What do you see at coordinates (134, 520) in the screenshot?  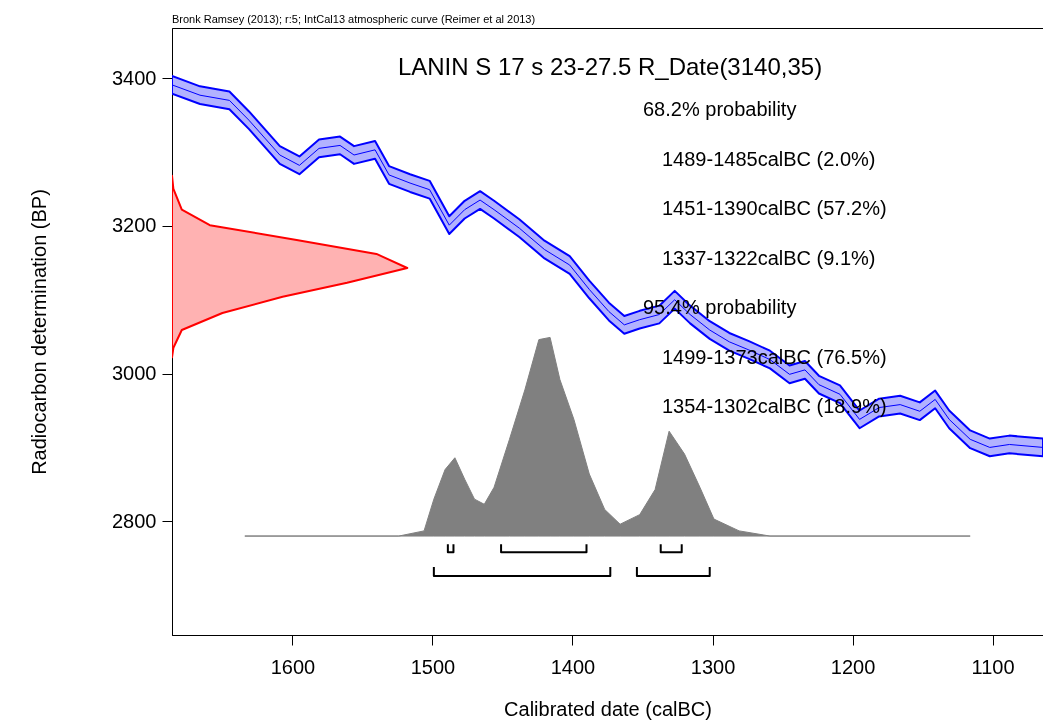 I see `y-tick-label: 2800` at bounding box center [134, 520].